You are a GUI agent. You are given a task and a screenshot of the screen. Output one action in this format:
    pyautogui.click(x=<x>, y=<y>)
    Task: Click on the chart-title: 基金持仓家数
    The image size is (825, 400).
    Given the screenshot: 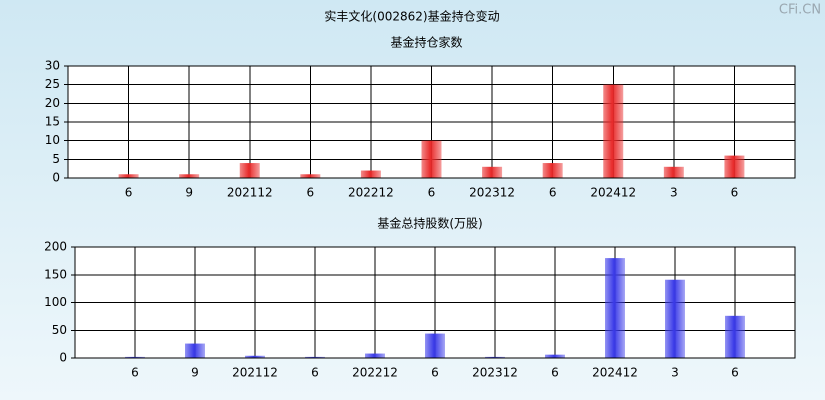 What is the action you would take?
    pyautogui.click(x=426, y=42)
    